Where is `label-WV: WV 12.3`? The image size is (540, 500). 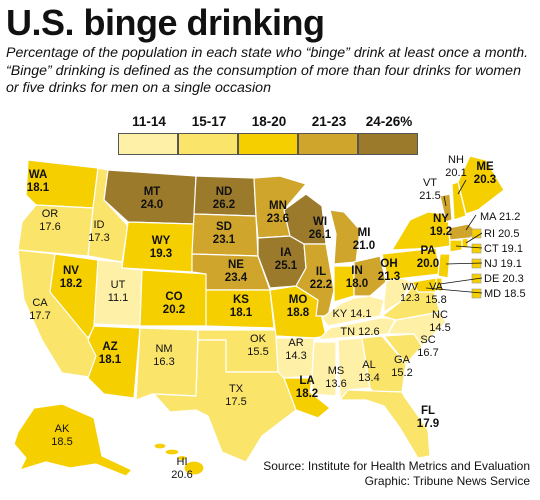 label-WV: WV 12.3 is located at coordinates (410, 293).